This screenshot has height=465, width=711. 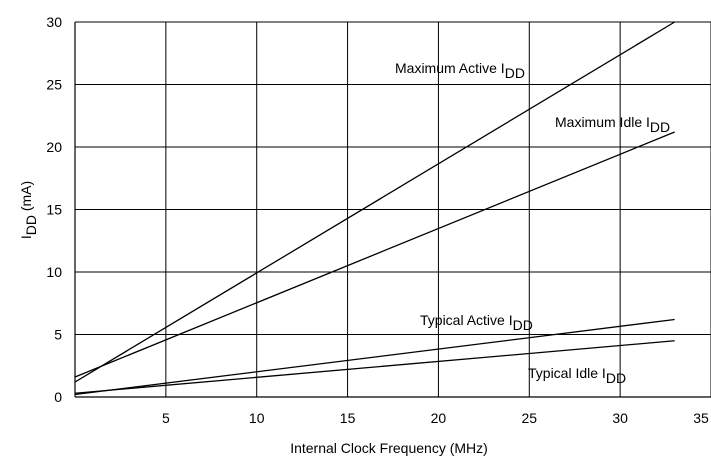 I want to click on x-tick-label: 25, so click(x=529, y=418).